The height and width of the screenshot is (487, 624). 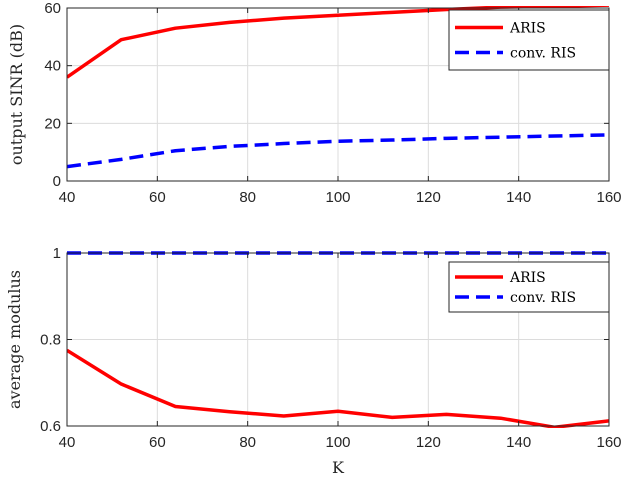 I want to click on y-tick-label: 60, so click(x=52, y=8).